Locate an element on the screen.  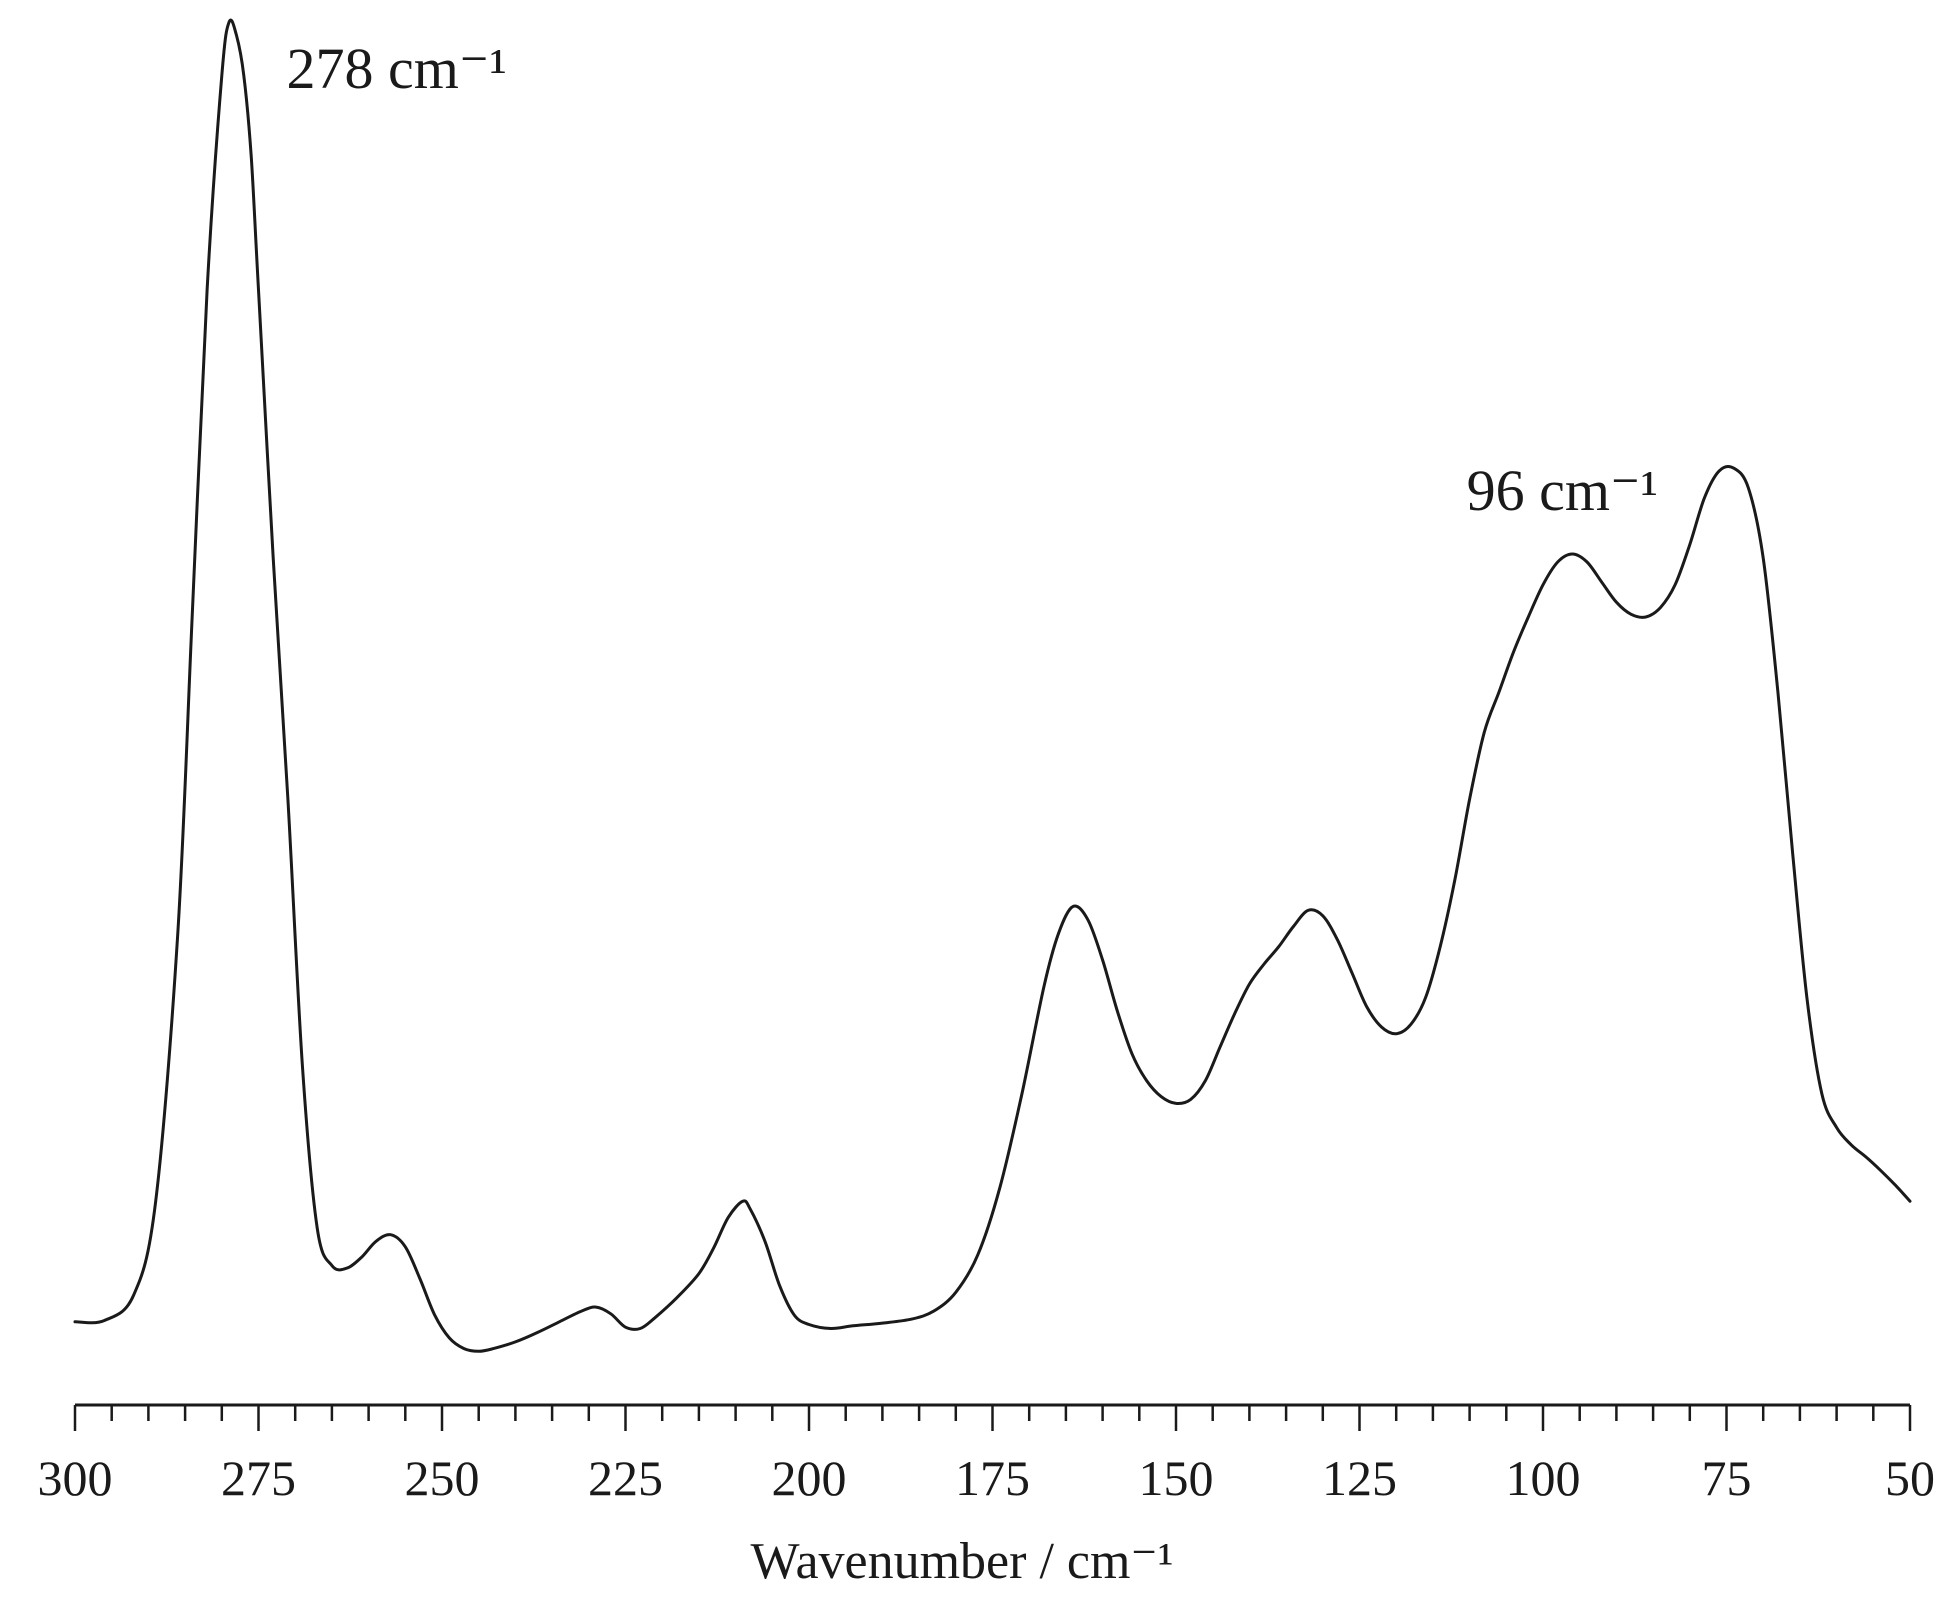
peak-label: 96 cm⁻¹ is located at coordinates (1562, 490).